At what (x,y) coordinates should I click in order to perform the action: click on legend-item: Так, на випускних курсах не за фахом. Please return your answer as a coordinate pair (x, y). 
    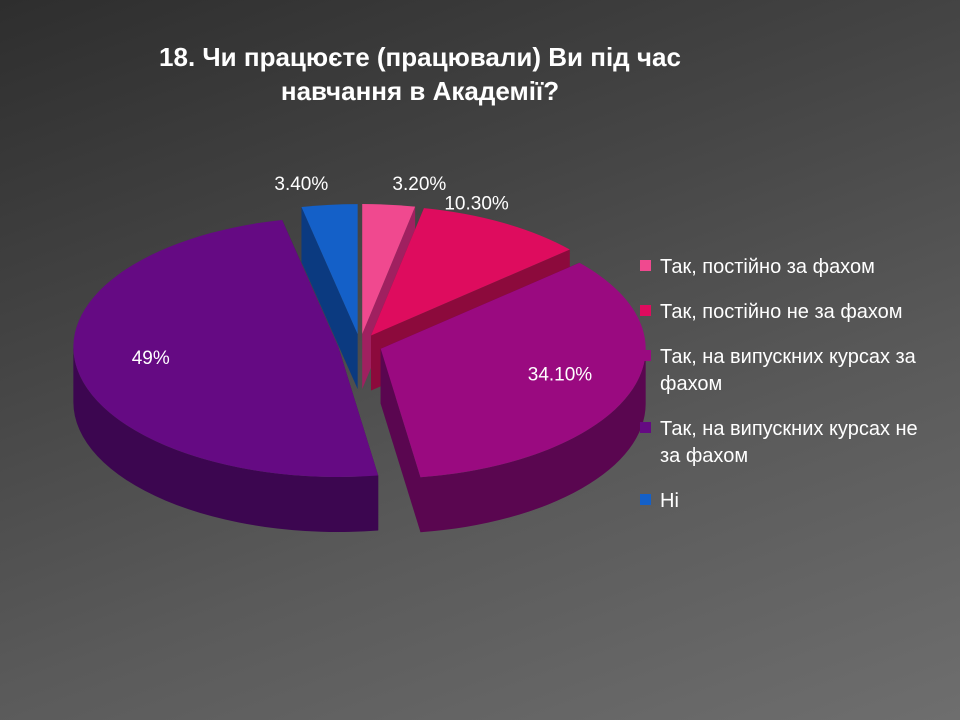
    Looking at the image, I should click on (790, 443).